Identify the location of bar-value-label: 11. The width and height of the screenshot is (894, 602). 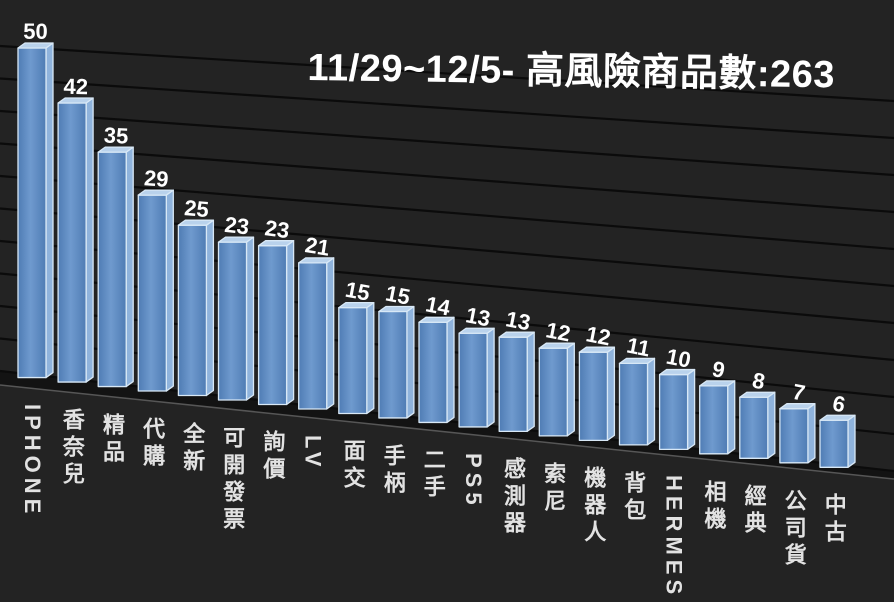
(639, 346).